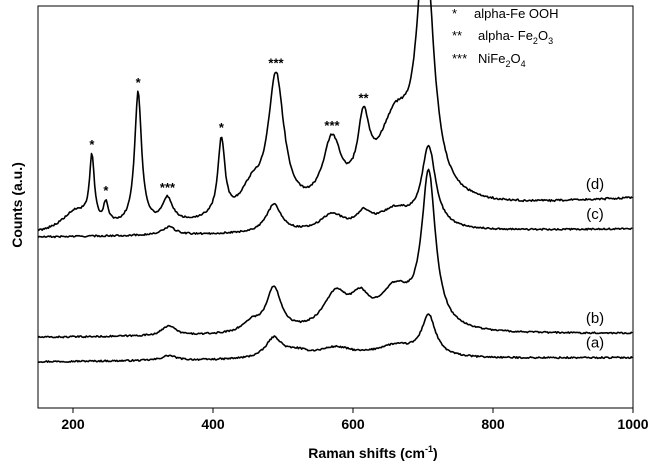 This screenshot has height=465, width=654. I want to click on legend-entry-2: ** alpha- Fe2O3, so click(502, 37).